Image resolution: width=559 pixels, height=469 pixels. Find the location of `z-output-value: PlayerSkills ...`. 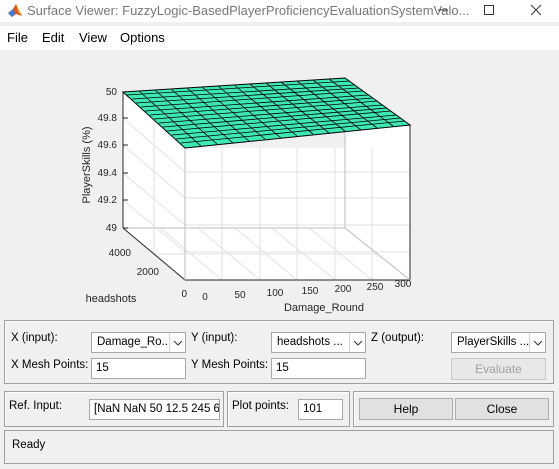

z-output-value: PlayerSkills ... is located at coordinates (493, 342).